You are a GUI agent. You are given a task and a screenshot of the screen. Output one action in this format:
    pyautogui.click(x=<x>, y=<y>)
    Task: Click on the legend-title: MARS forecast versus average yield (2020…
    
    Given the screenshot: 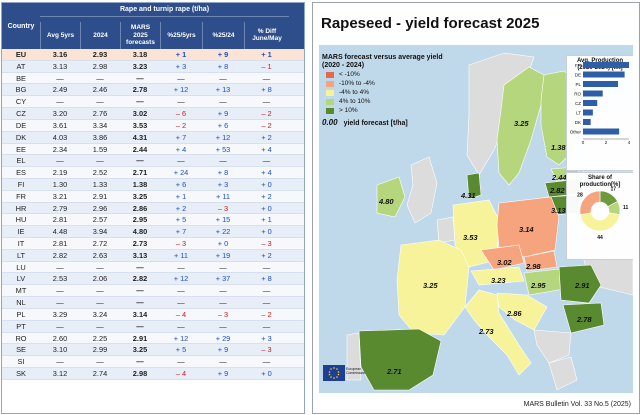 What is the action you would take?
    pyautogui.click(x=382, y=61)
    